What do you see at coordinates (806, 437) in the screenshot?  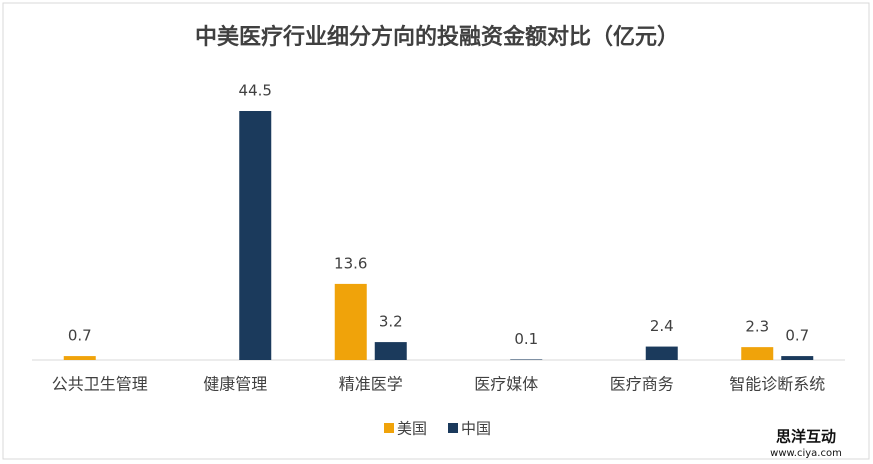 I see `watermark-title: 思洋互动` at bounding box center [806, 437].